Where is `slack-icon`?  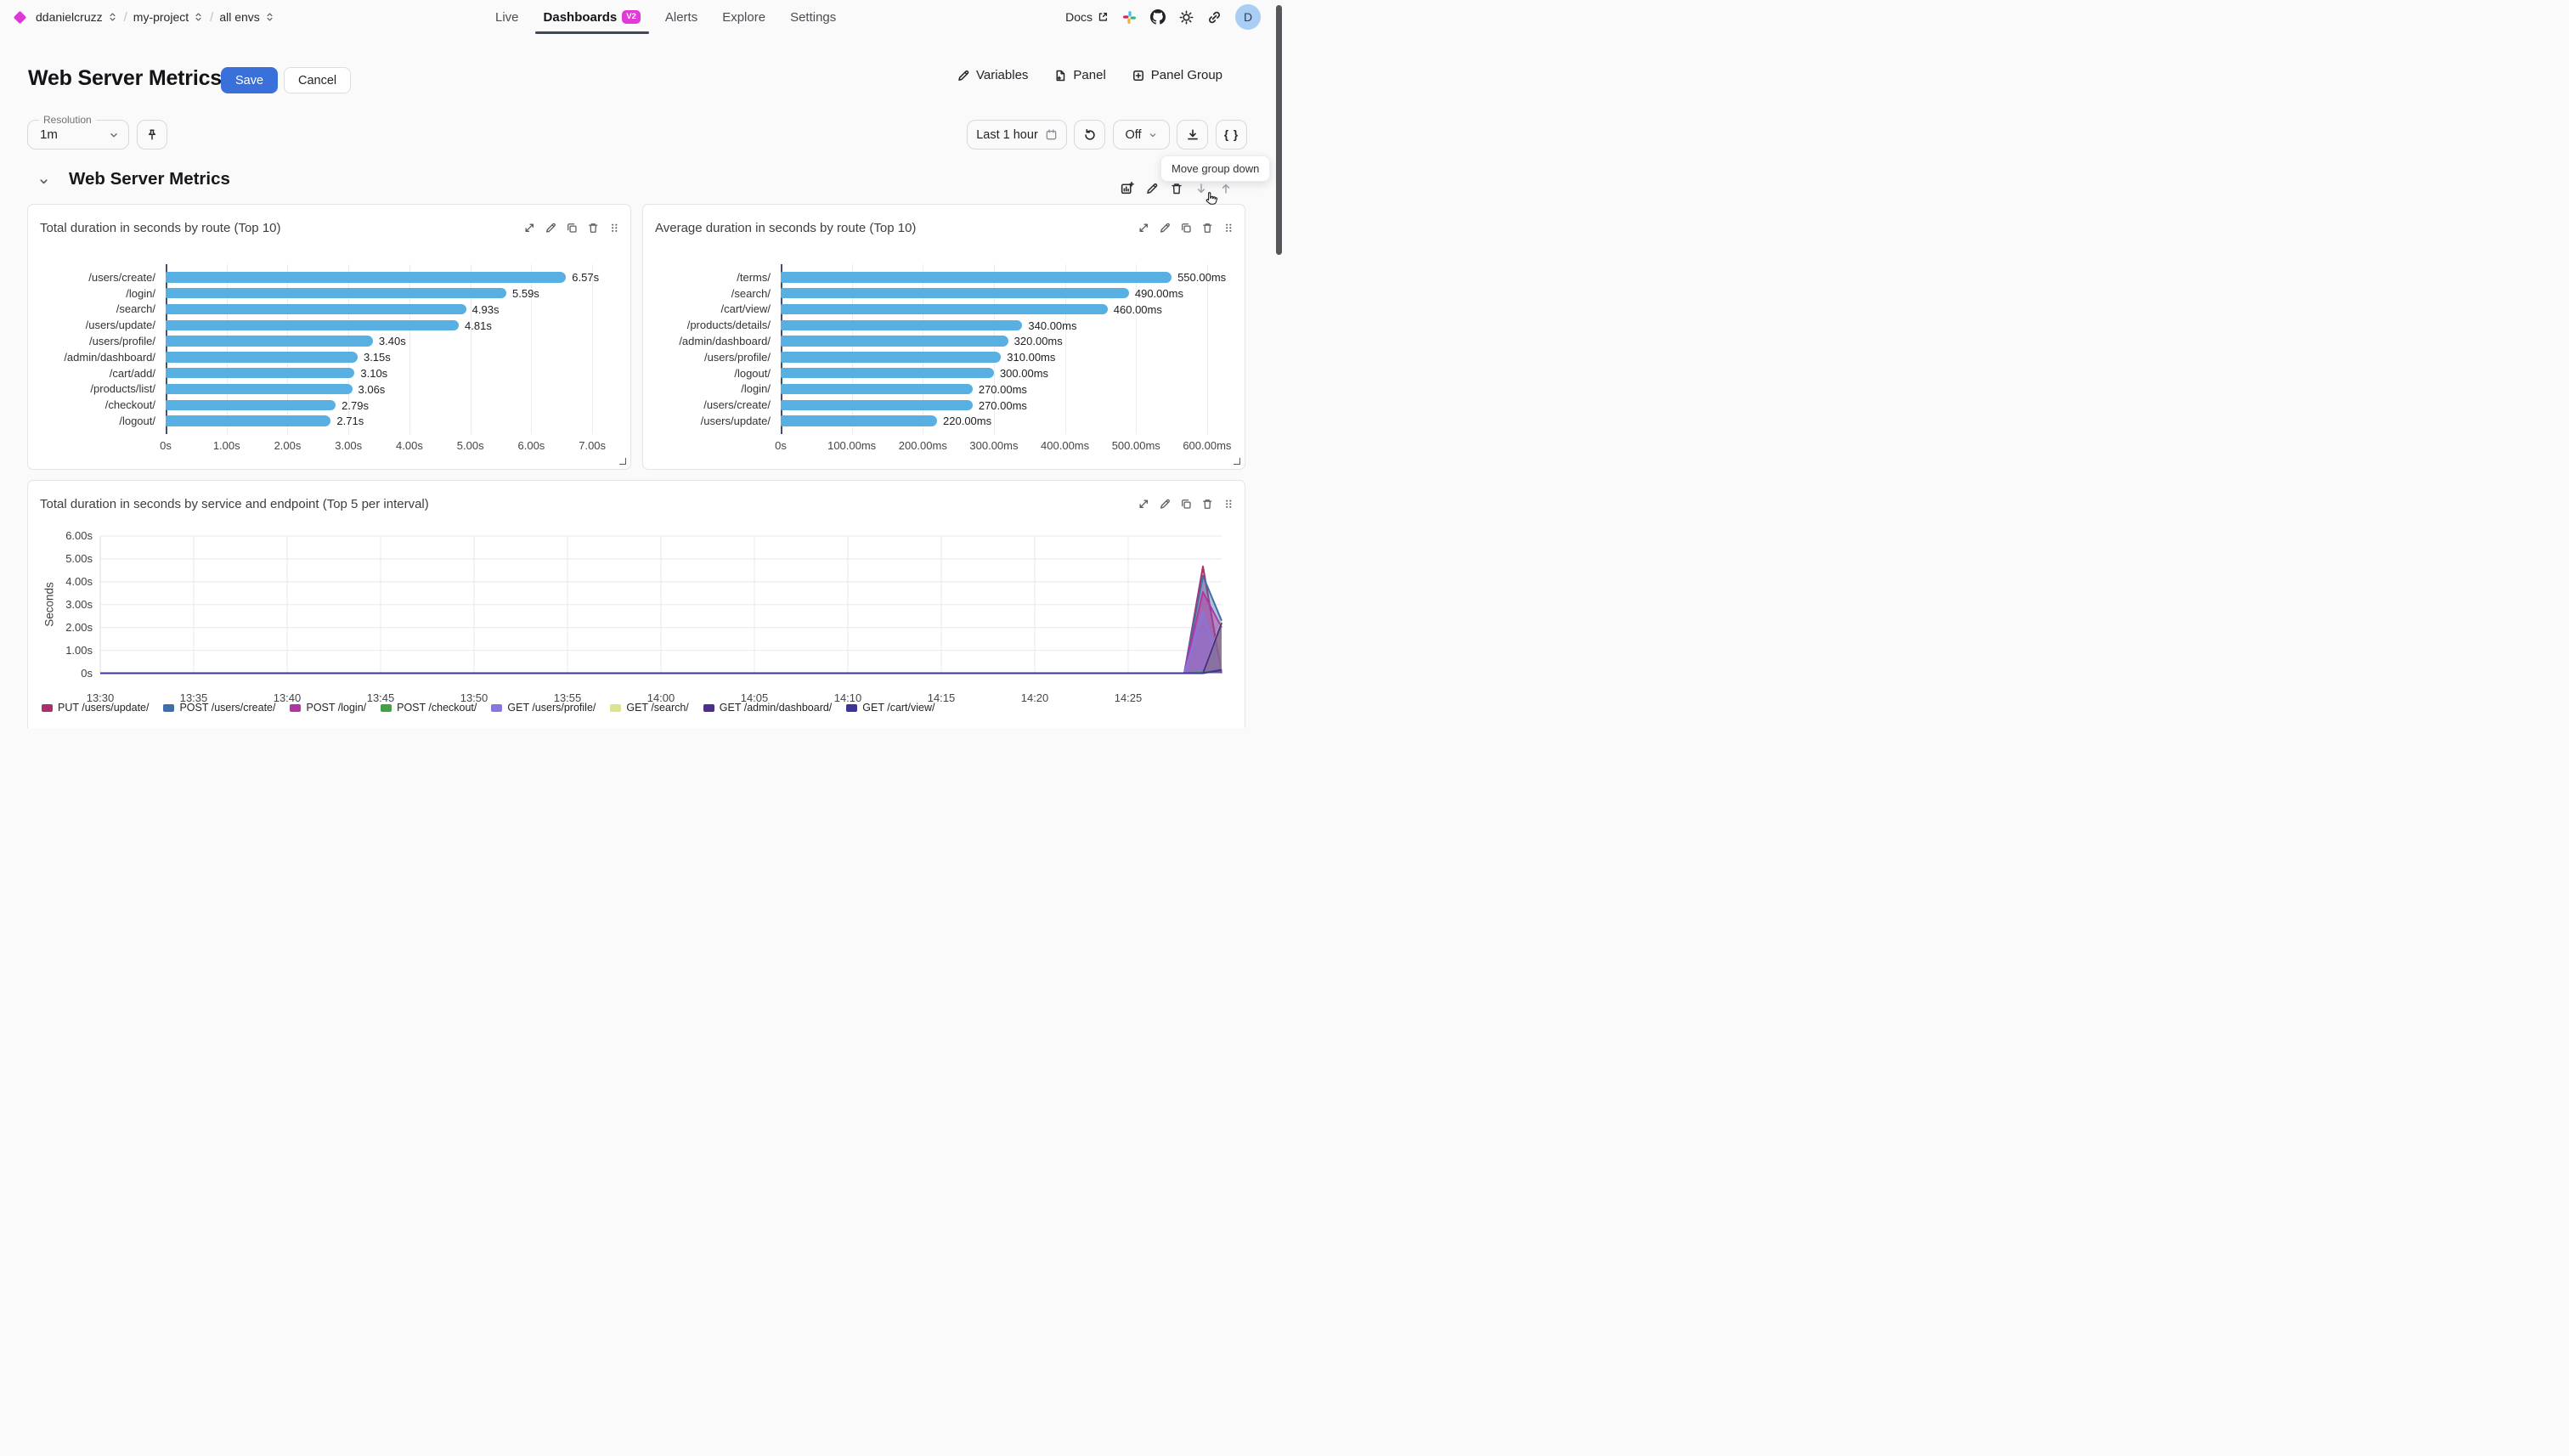
slack-icon is located at coordinates (1130, 18).